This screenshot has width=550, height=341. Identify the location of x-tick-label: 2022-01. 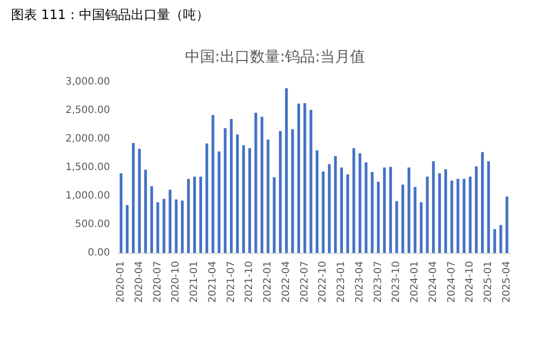
(268, 282).